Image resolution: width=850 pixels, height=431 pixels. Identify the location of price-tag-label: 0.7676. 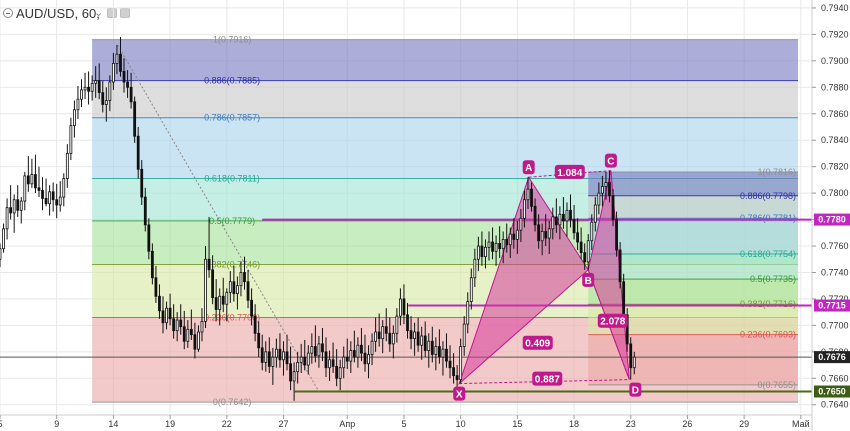
(832, 357).